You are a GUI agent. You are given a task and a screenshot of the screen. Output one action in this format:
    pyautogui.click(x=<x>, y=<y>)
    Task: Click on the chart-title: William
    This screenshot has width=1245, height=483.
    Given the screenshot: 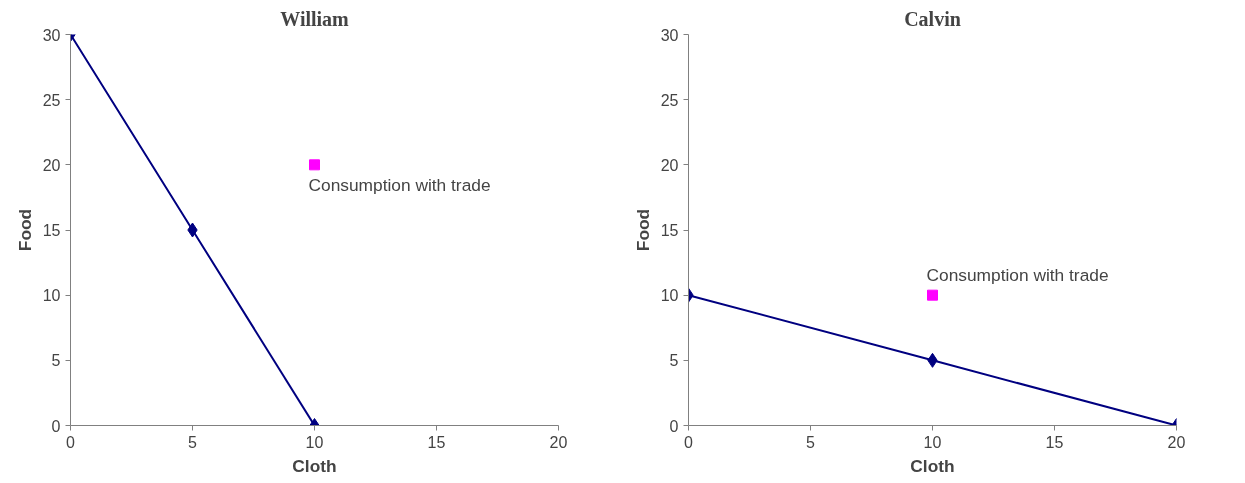 What is the action you would take?
    pyautogui.click(x=315, y=18)
    